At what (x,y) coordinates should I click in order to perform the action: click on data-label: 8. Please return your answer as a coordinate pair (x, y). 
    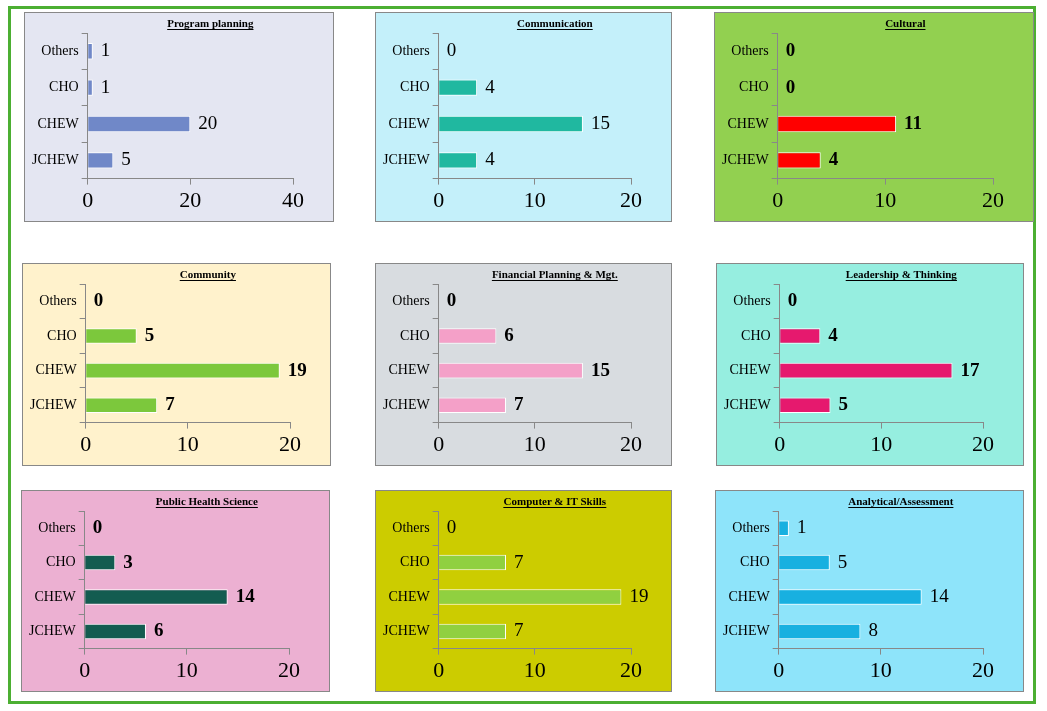
    Looking at the image, I should click on (873, 630).